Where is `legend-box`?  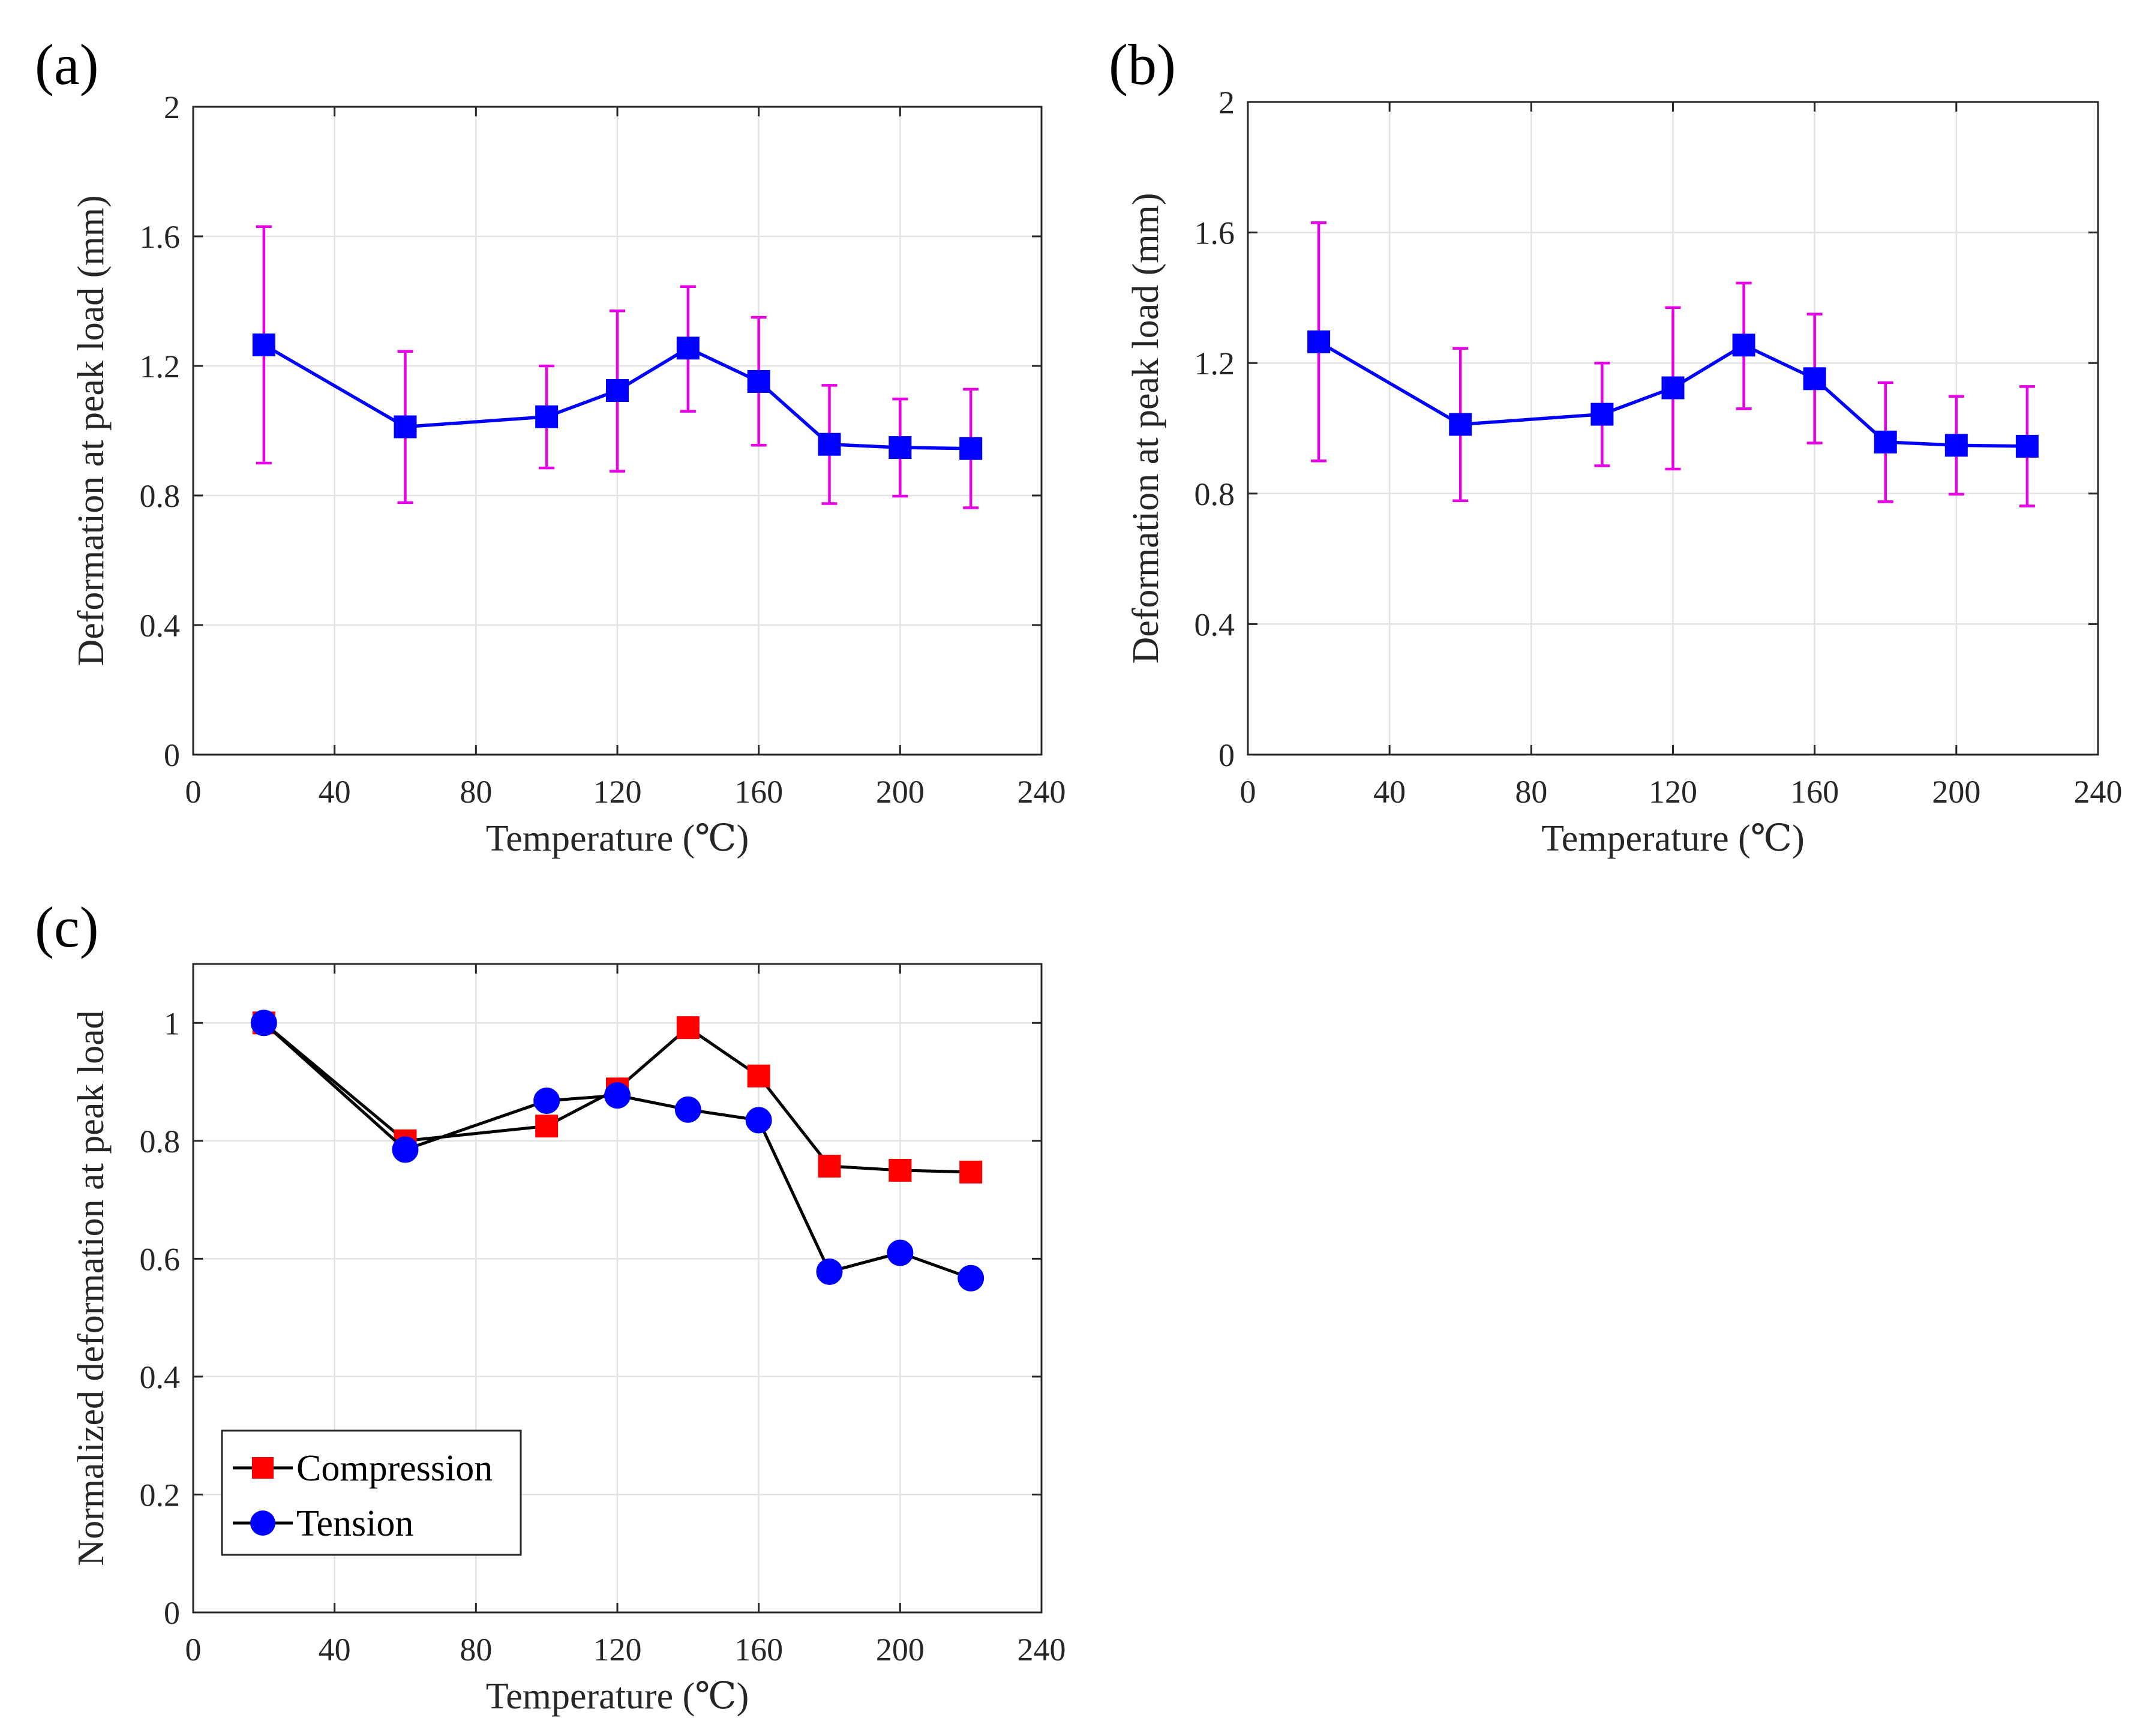
legend-box is located at coordinates (371, 1492).